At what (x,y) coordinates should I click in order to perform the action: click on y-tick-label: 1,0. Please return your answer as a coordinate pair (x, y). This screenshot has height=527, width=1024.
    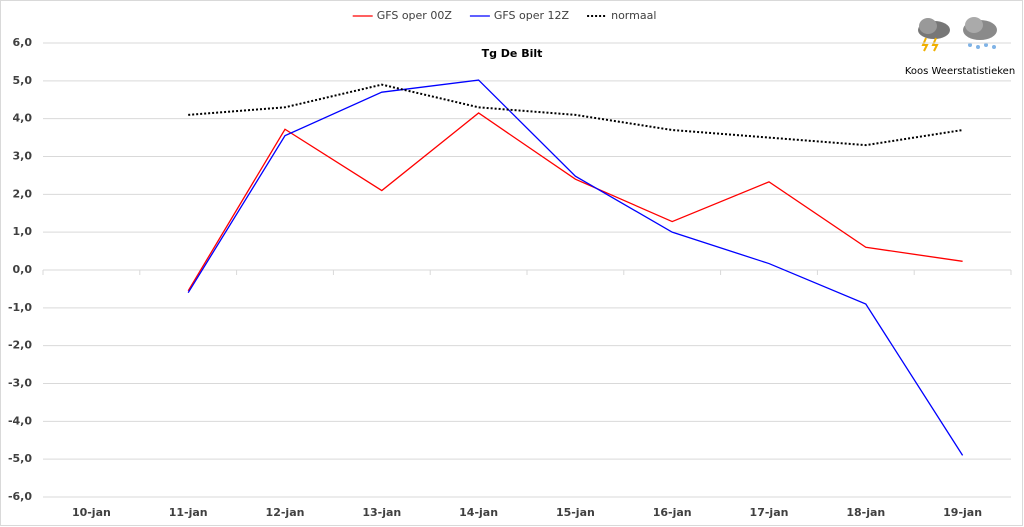
    Looking at the image, I should click on (23, 231).